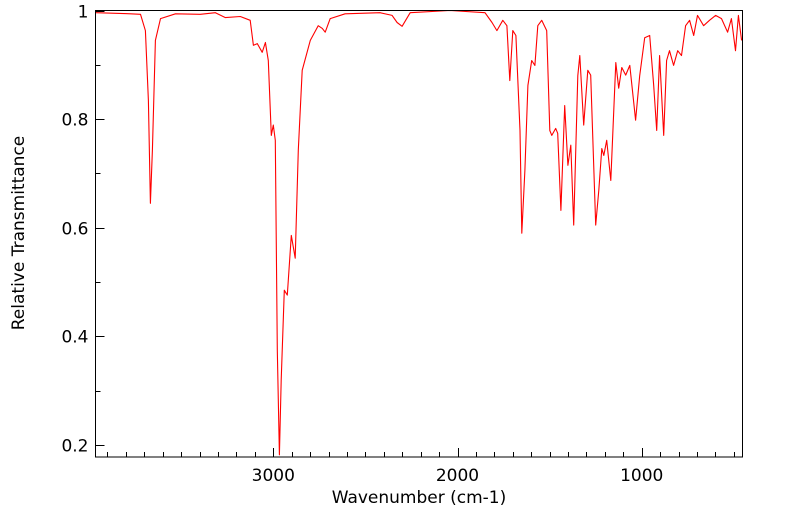  What do you see at coordinates (74, 230) in the screenshot?
I see `y-tick-label: 0.6` at bounding box center [74, 230].